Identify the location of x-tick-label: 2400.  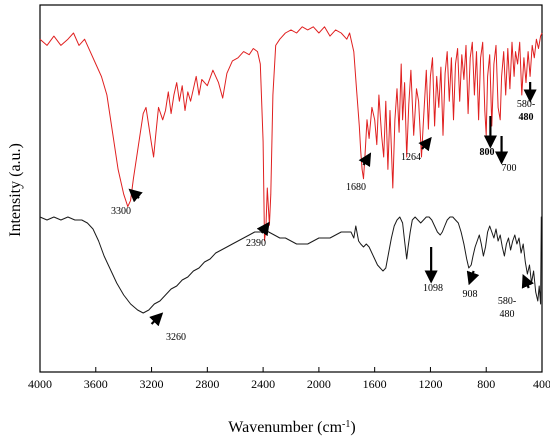
(263, 384).